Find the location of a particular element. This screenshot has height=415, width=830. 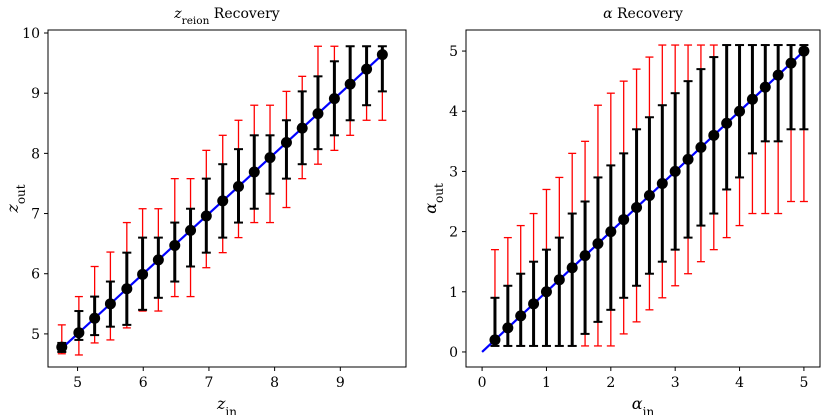

y-tick-label: 4 is located at coordinates (453, 112).